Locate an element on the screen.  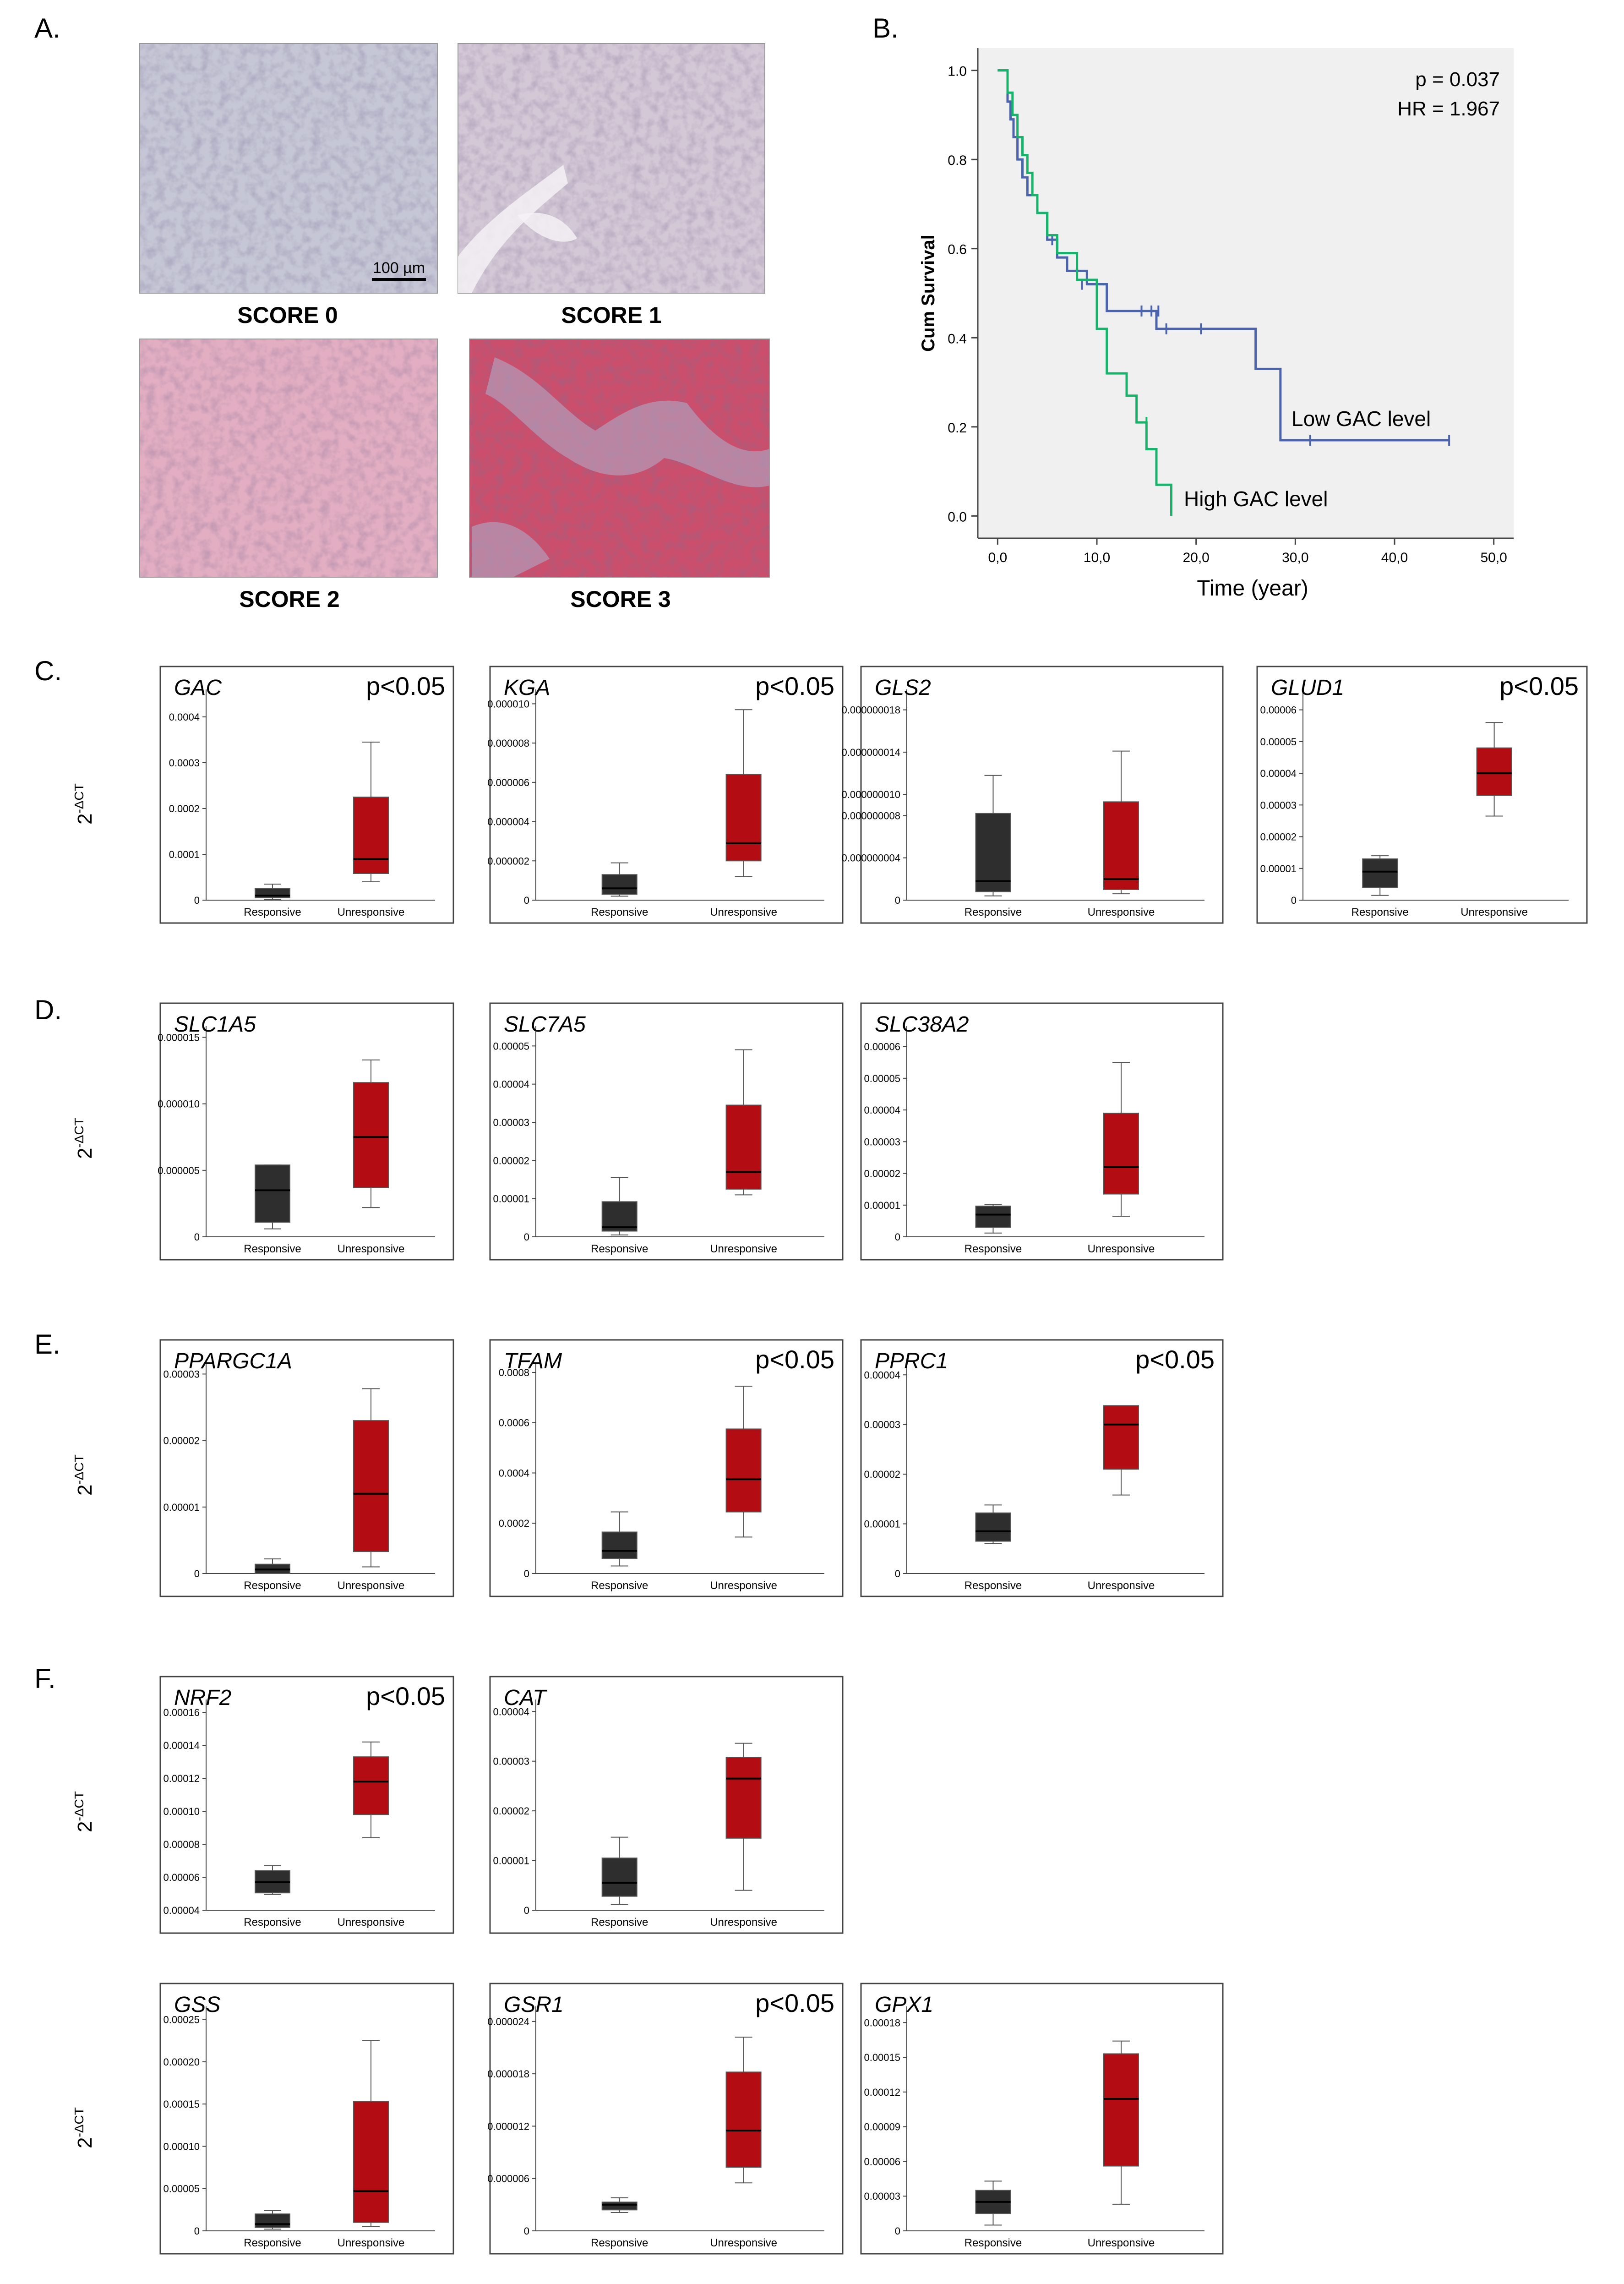
km-y-tick-label: 0.2 is located at coordinates (957, 429).